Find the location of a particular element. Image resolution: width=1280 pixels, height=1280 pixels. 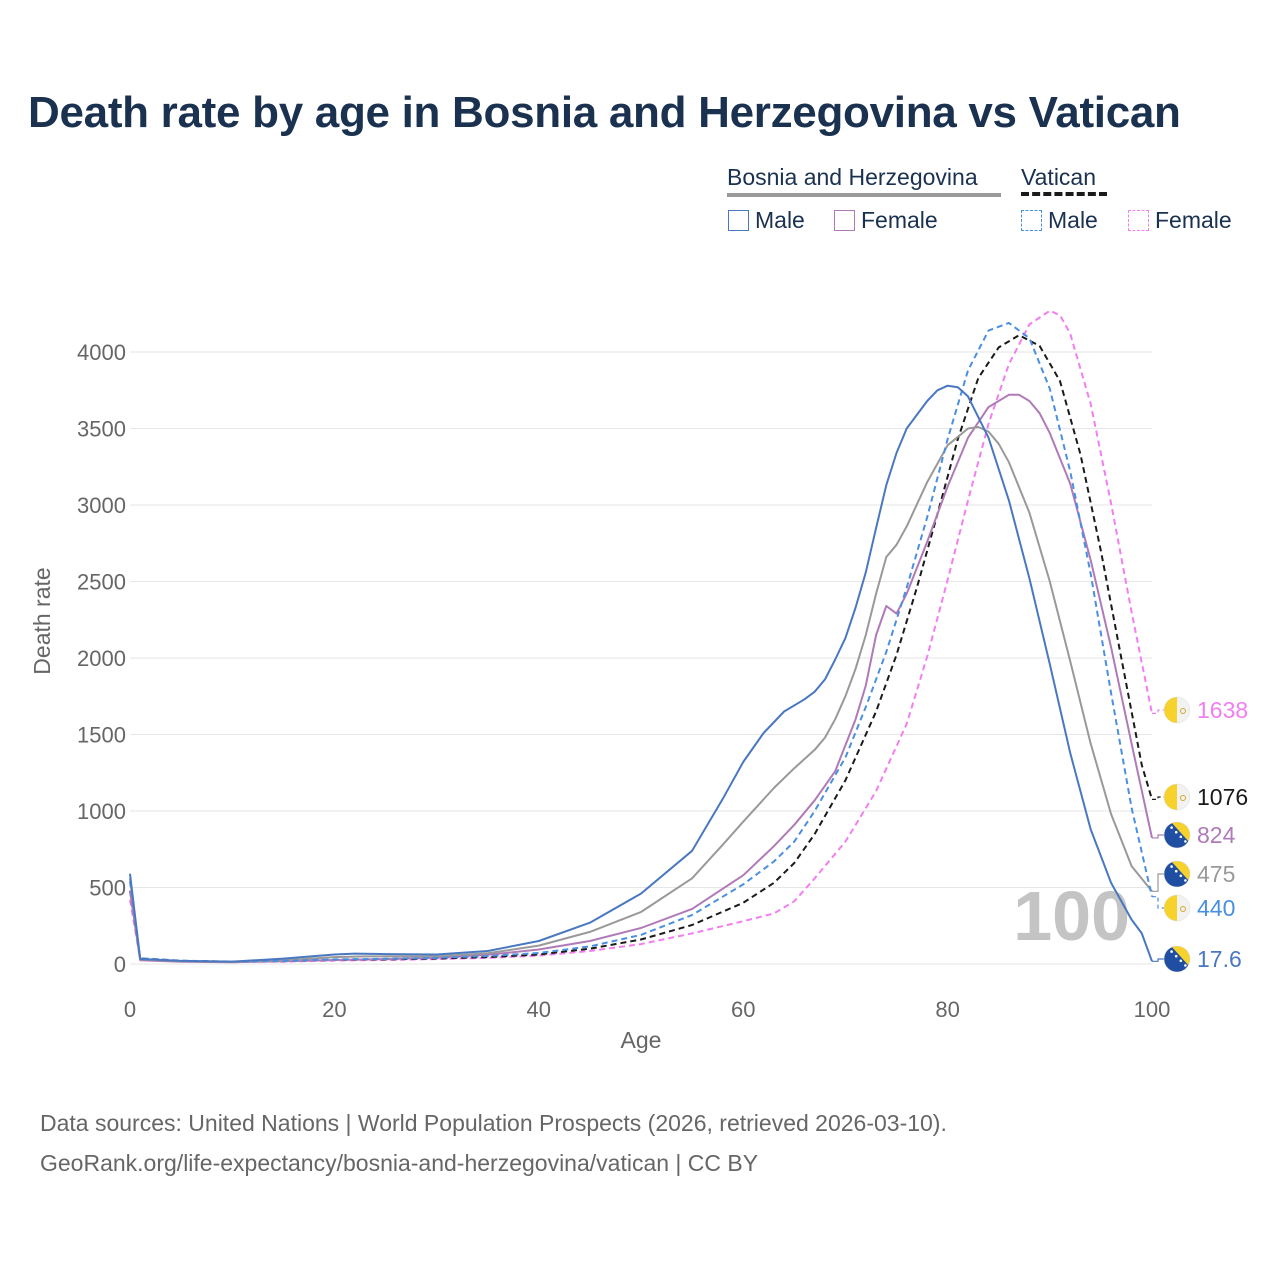

y-tick-label-1000: 1000 is located at coordinates (101, 811).